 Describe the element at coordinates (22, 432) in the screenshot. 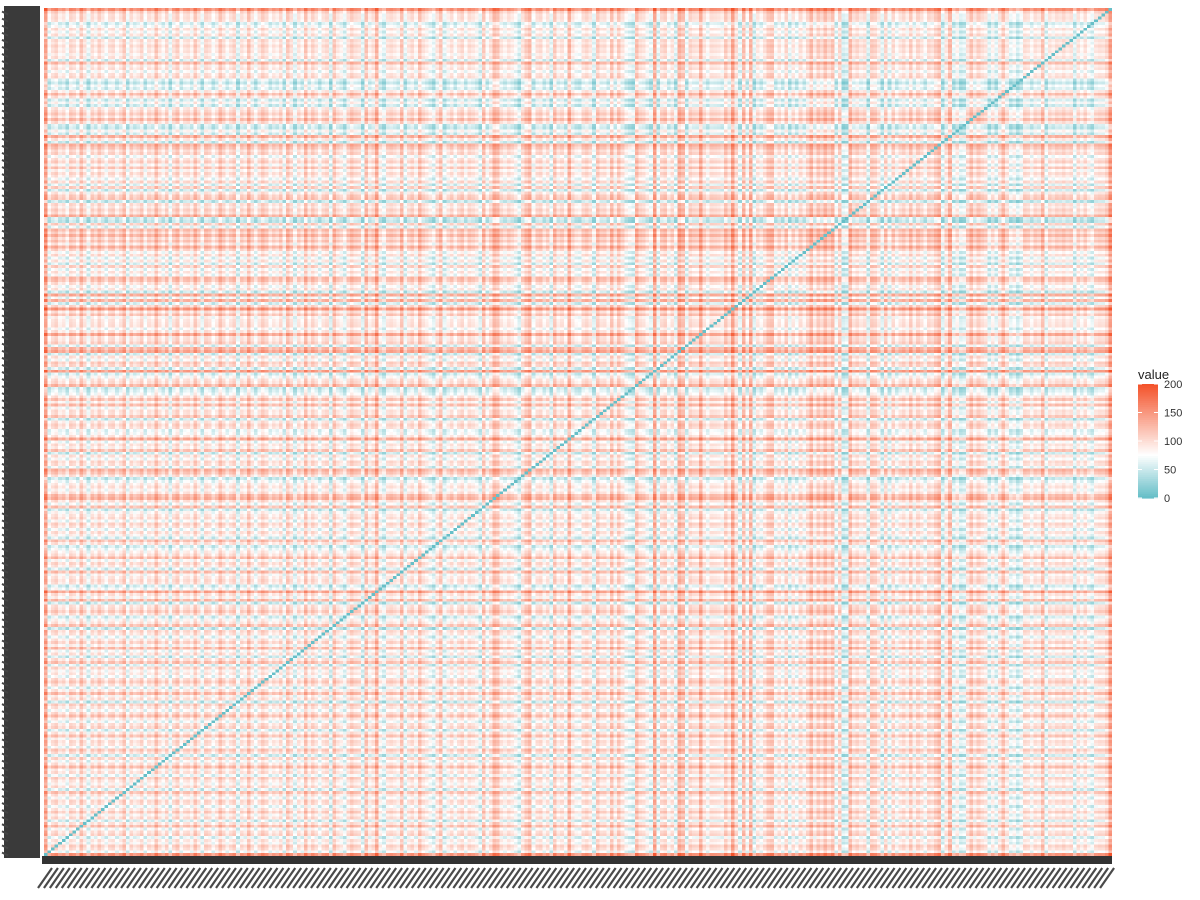

I see `y-tick-label-block` at that location.